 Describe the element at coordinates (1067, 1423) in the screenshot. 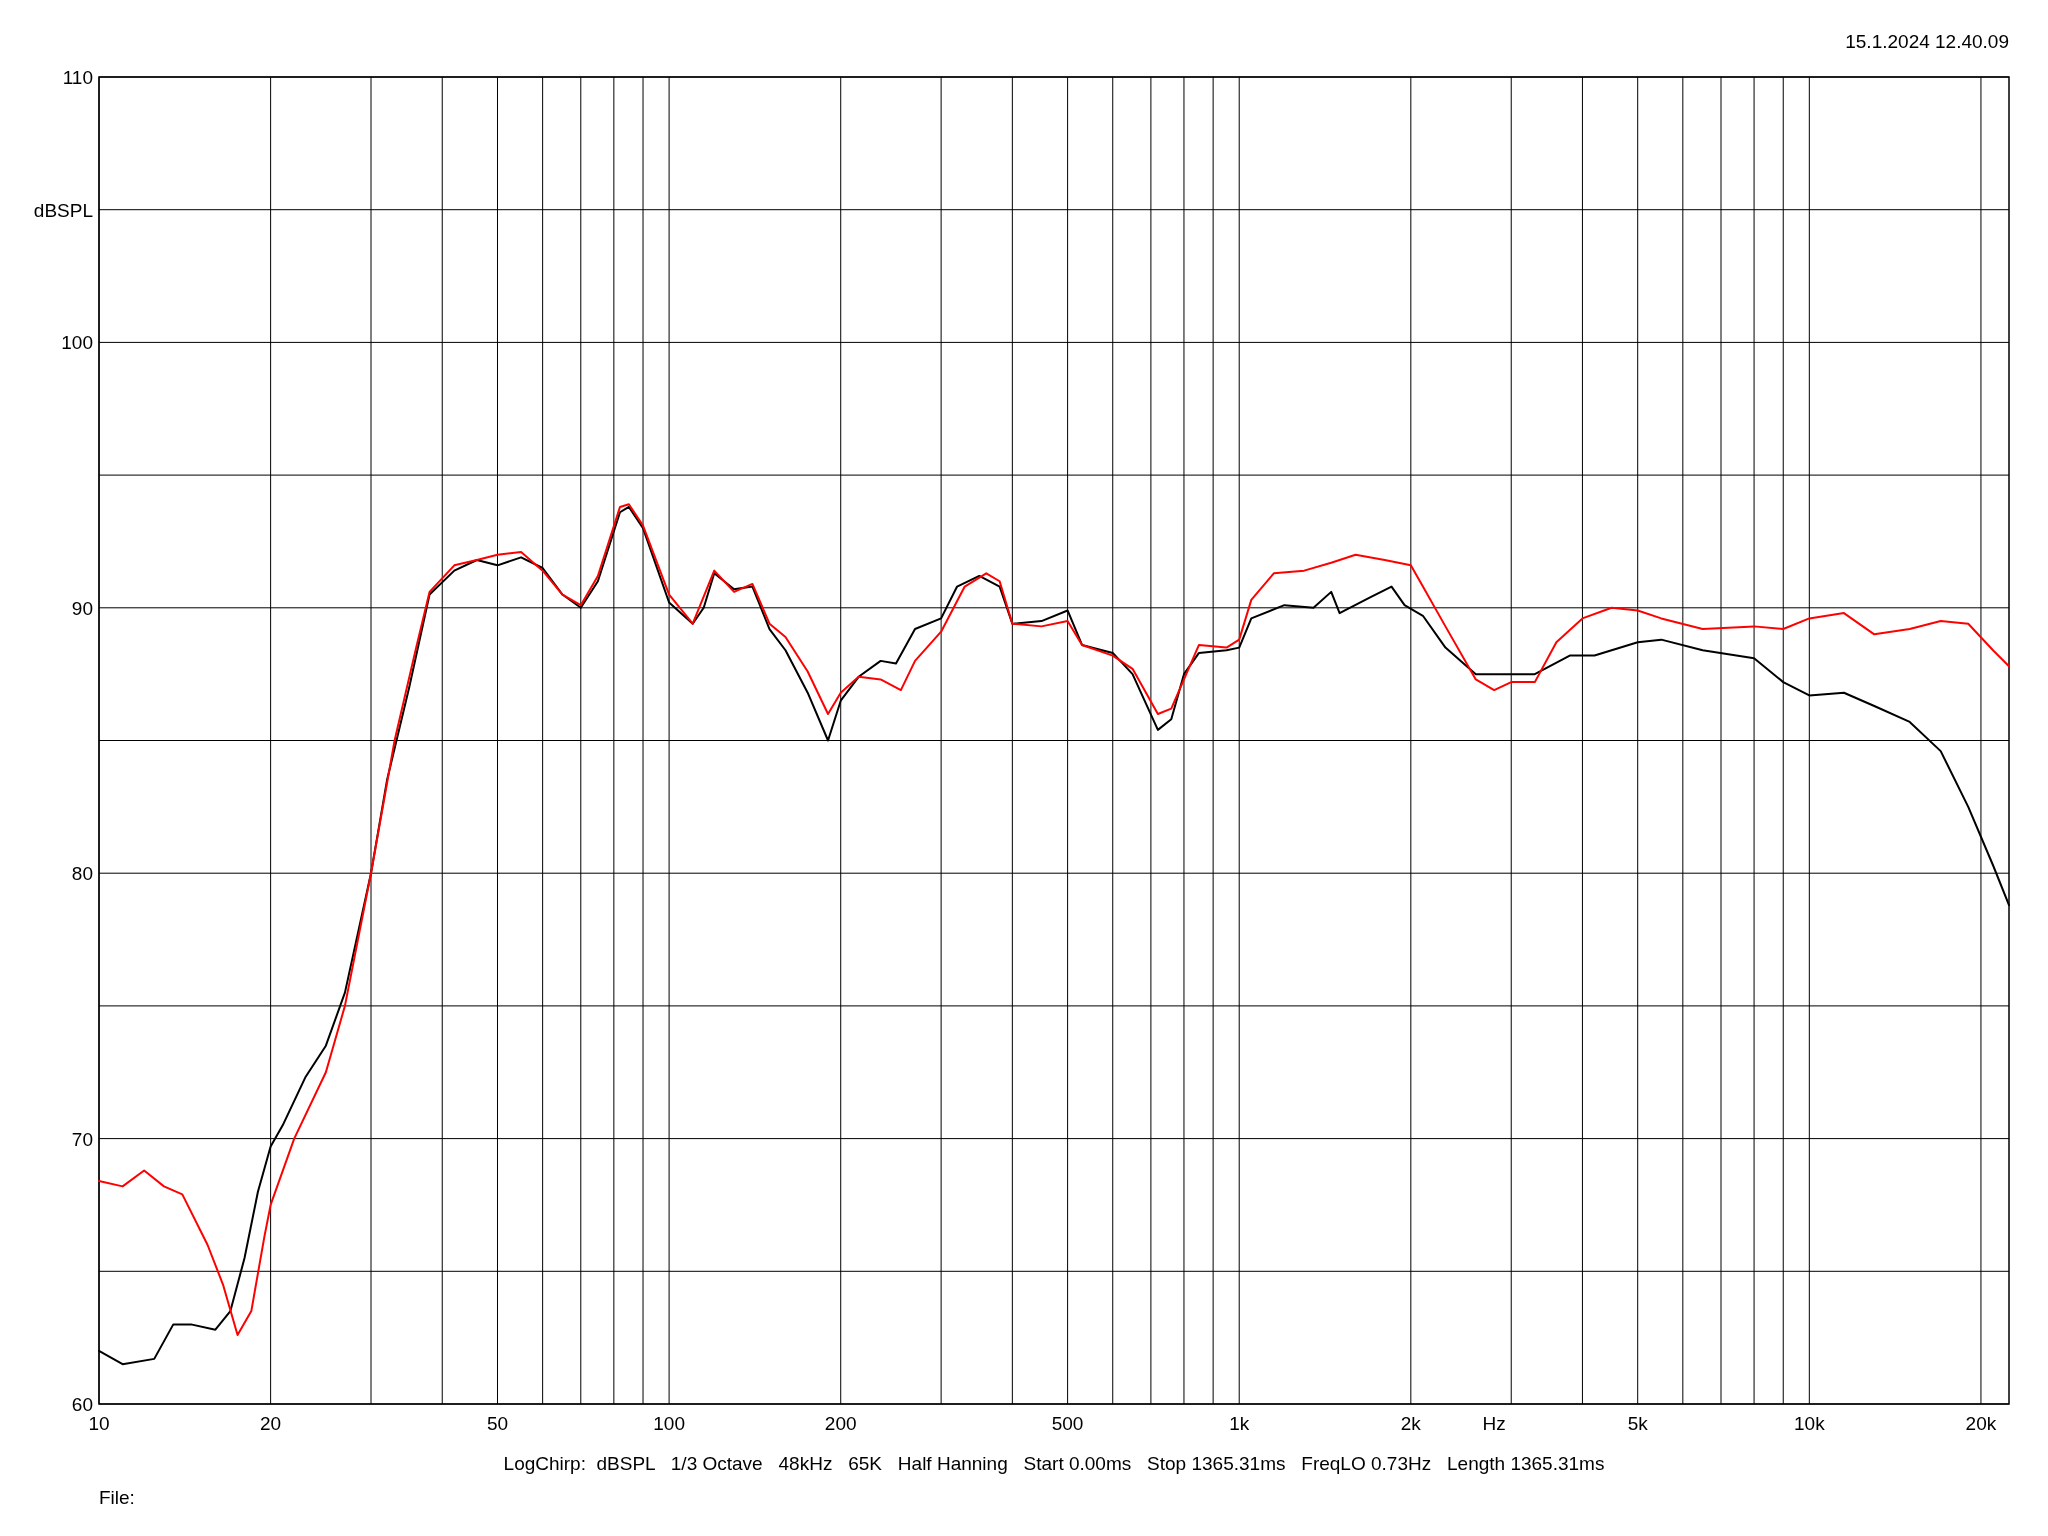

I see `x-tick-label: 500` at that location.